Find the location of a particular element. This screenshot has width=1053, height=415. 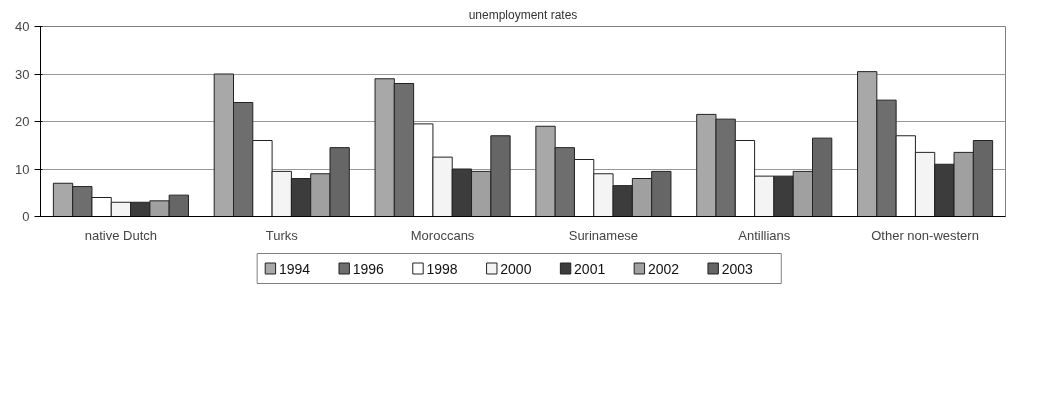

x-tick-label: Antillians is located at coordinates (764, 235).